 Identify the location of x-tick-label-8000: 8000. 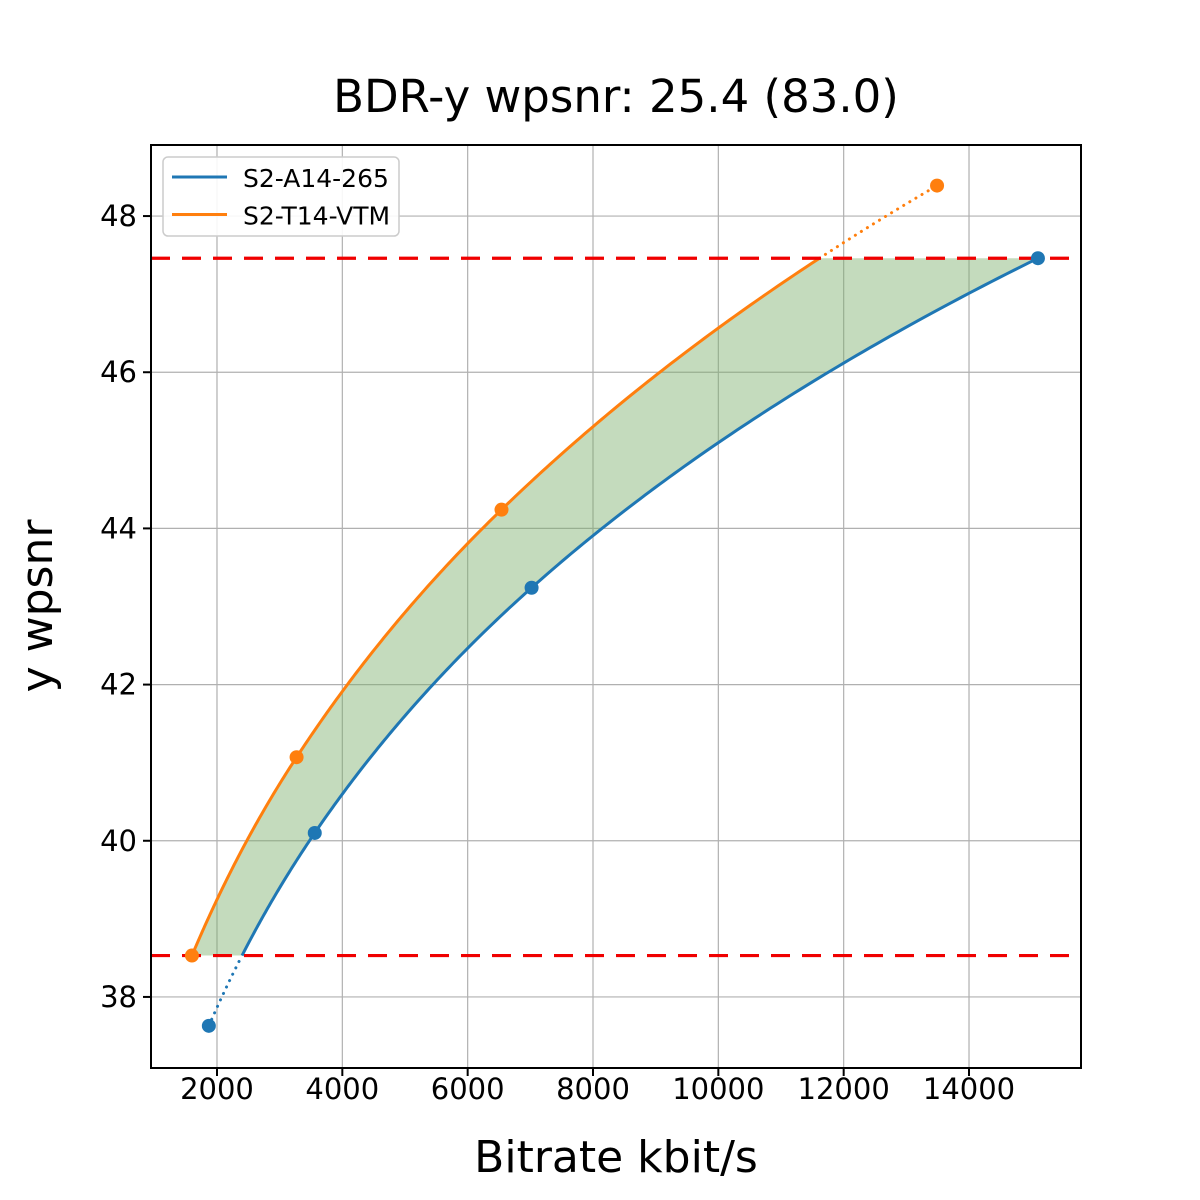
(593, 1089).